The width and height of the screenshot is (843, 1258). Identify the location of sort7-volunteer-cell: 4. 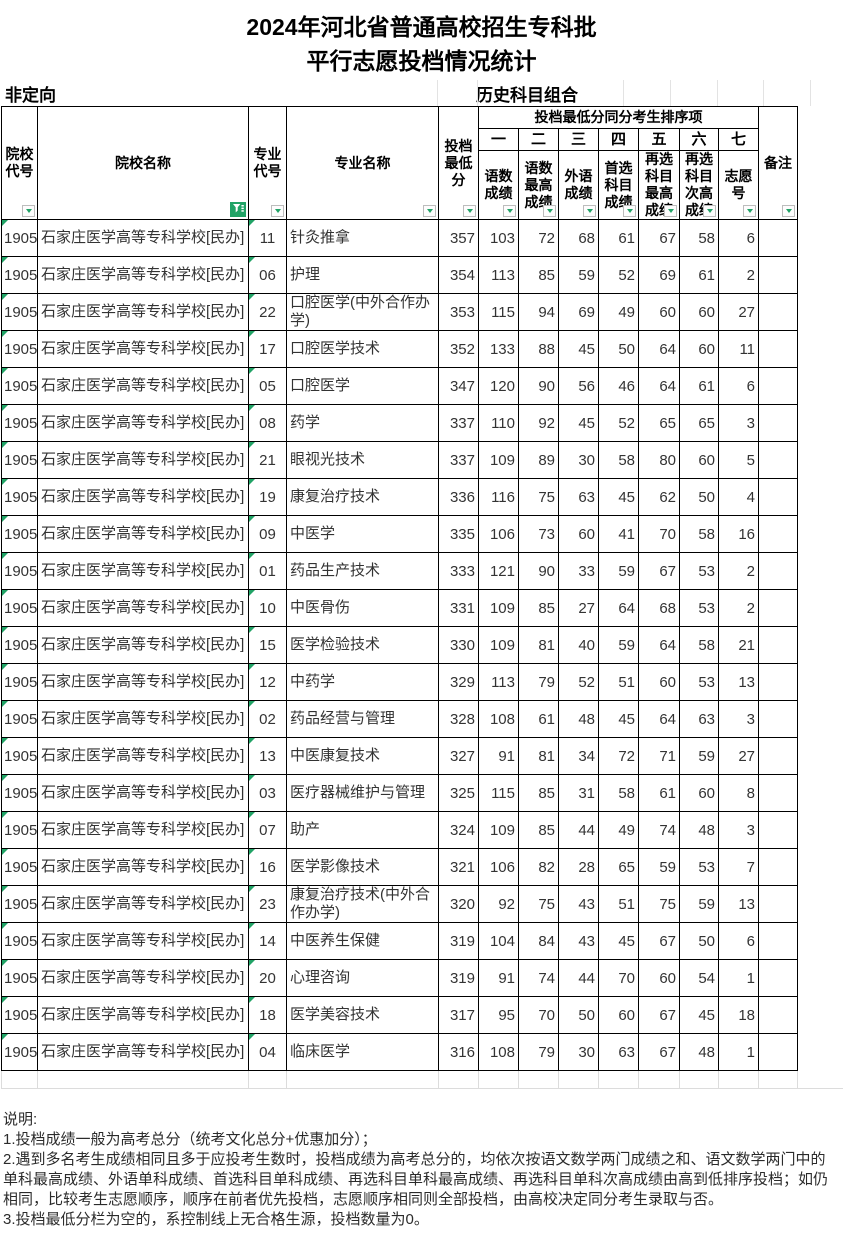
(738, 497).